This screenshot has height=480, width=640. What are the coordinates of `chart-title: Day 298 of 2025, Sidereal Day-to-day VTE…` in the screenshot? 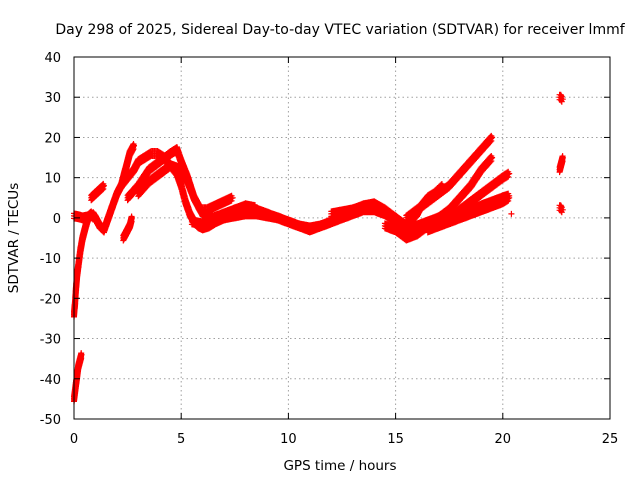 It's located at (340, 30).